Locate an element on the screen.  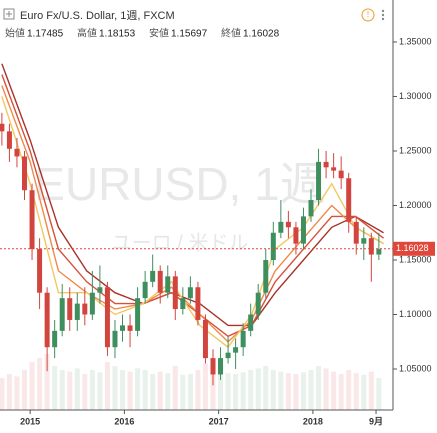
x-tick-label: 9月 is located at coordinates (376, 421).